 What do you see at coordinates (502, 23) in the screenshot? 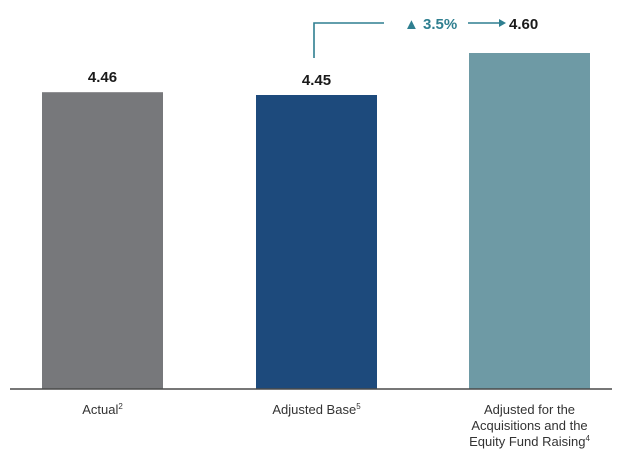
I see `arrow-right-icon` at bounding box center [502, 23].